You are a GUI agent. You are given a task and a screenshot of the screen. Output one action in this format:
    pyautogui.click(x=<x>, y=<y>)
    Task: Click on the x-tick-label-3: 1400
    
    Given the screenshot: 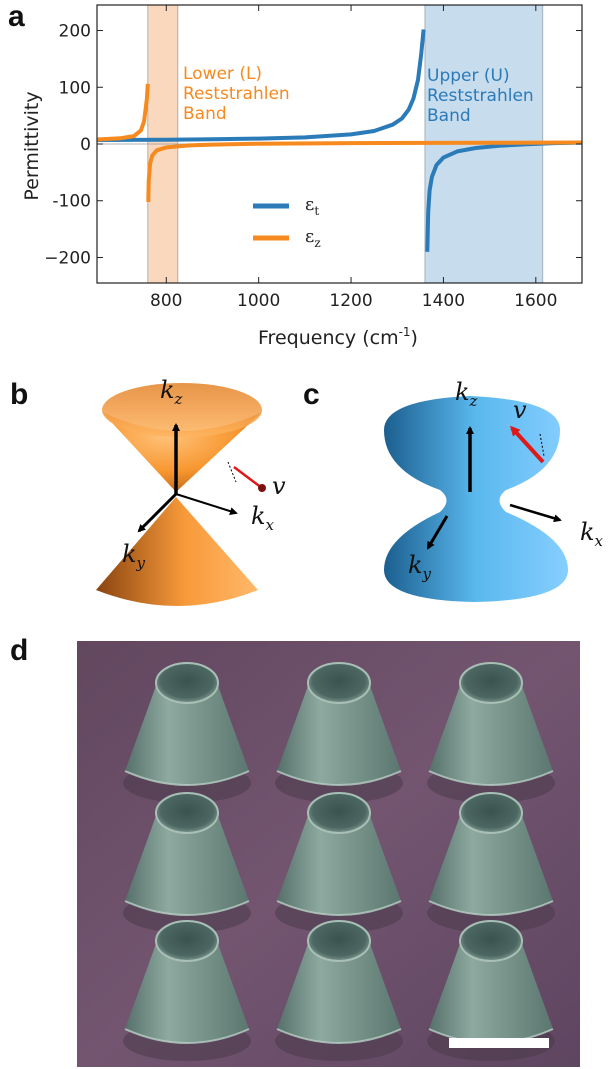 What is the action you would take?
    pyautogui.click(x=443, y=301)
    